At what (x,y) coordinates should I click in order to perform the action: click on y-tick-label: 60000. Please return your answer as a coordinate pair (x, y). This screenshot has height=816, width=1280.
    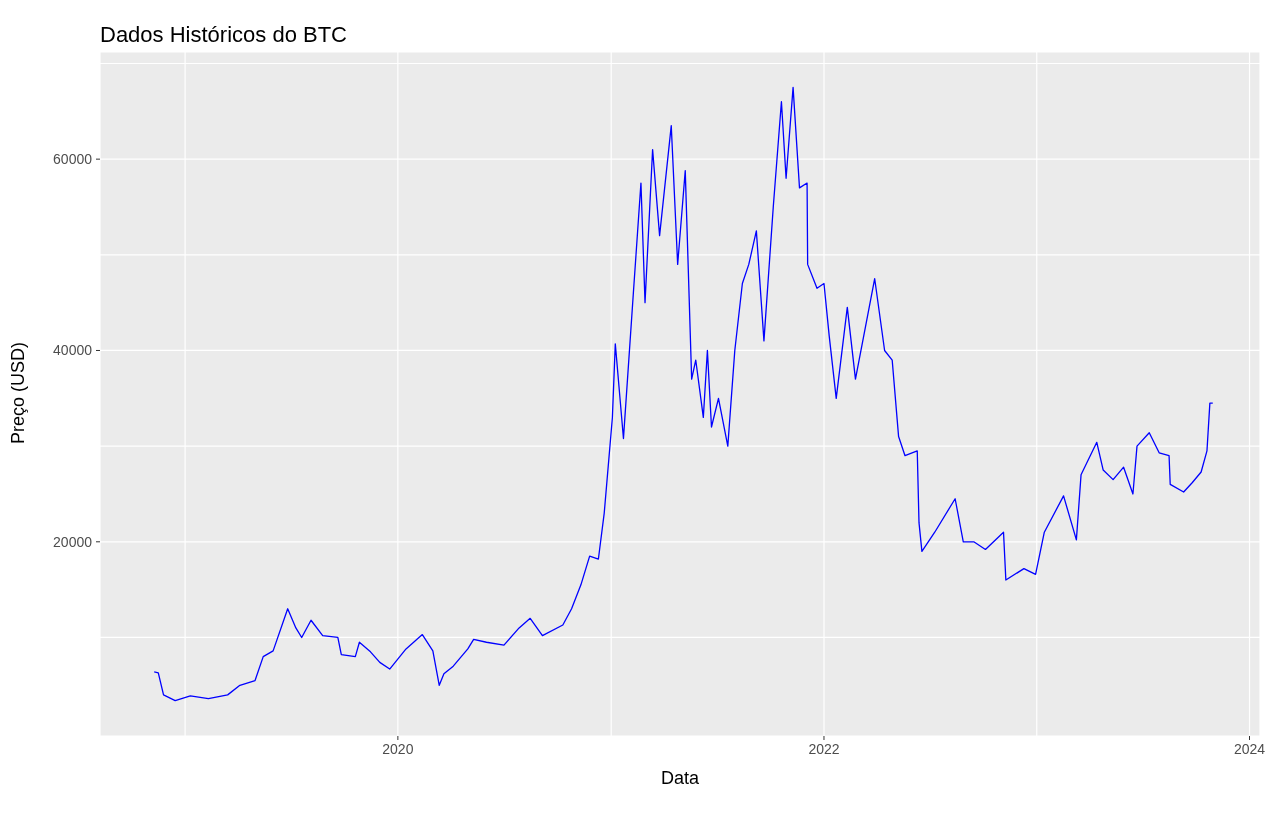
    Looking at the image, I should click on (73, 159).